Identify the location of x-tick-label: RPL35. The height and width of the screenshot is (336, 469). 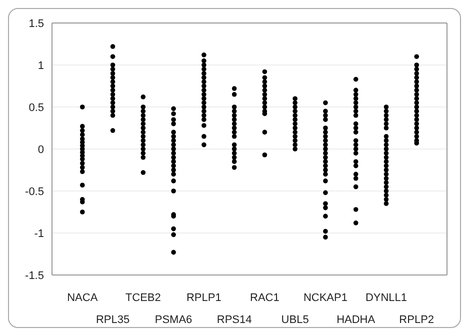
(113, 320).